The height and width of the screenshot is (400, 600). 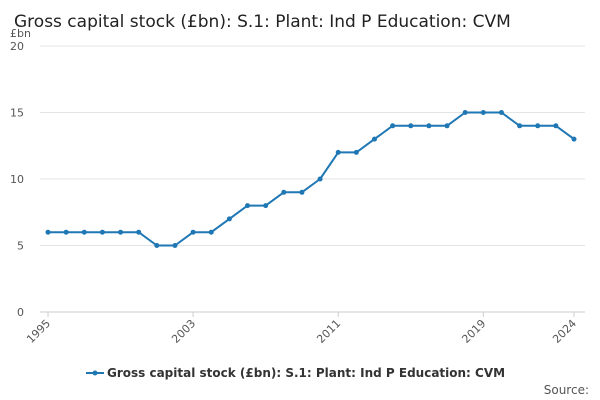 I want to click on y-tick-label: 20, so click(x=17, y=46).